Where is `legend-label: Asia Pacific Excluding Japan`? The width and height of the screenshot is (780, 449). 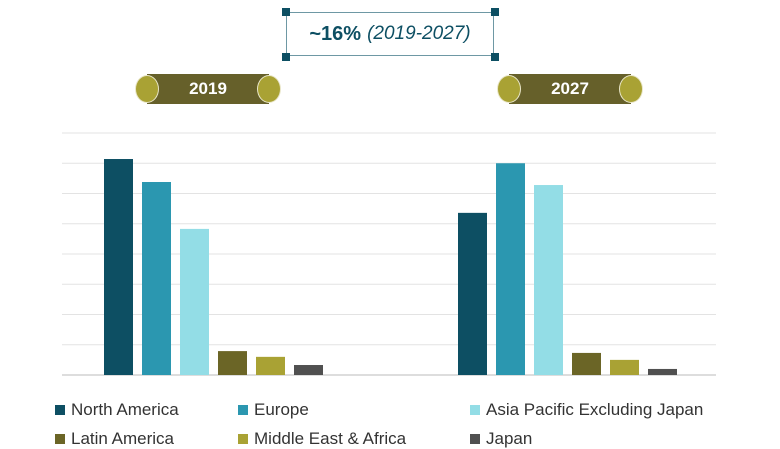 legend-label: Asia Pacific Excluding Japan is located at coordinates (595, 409).